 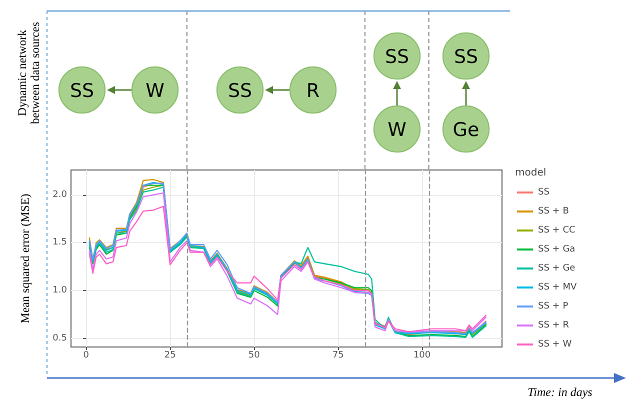 What do you see at coordinates (25, 259) in the screenshot?
I see `y-axis-title: Mean squared error (MSE)` at bounding box center [25, 259].